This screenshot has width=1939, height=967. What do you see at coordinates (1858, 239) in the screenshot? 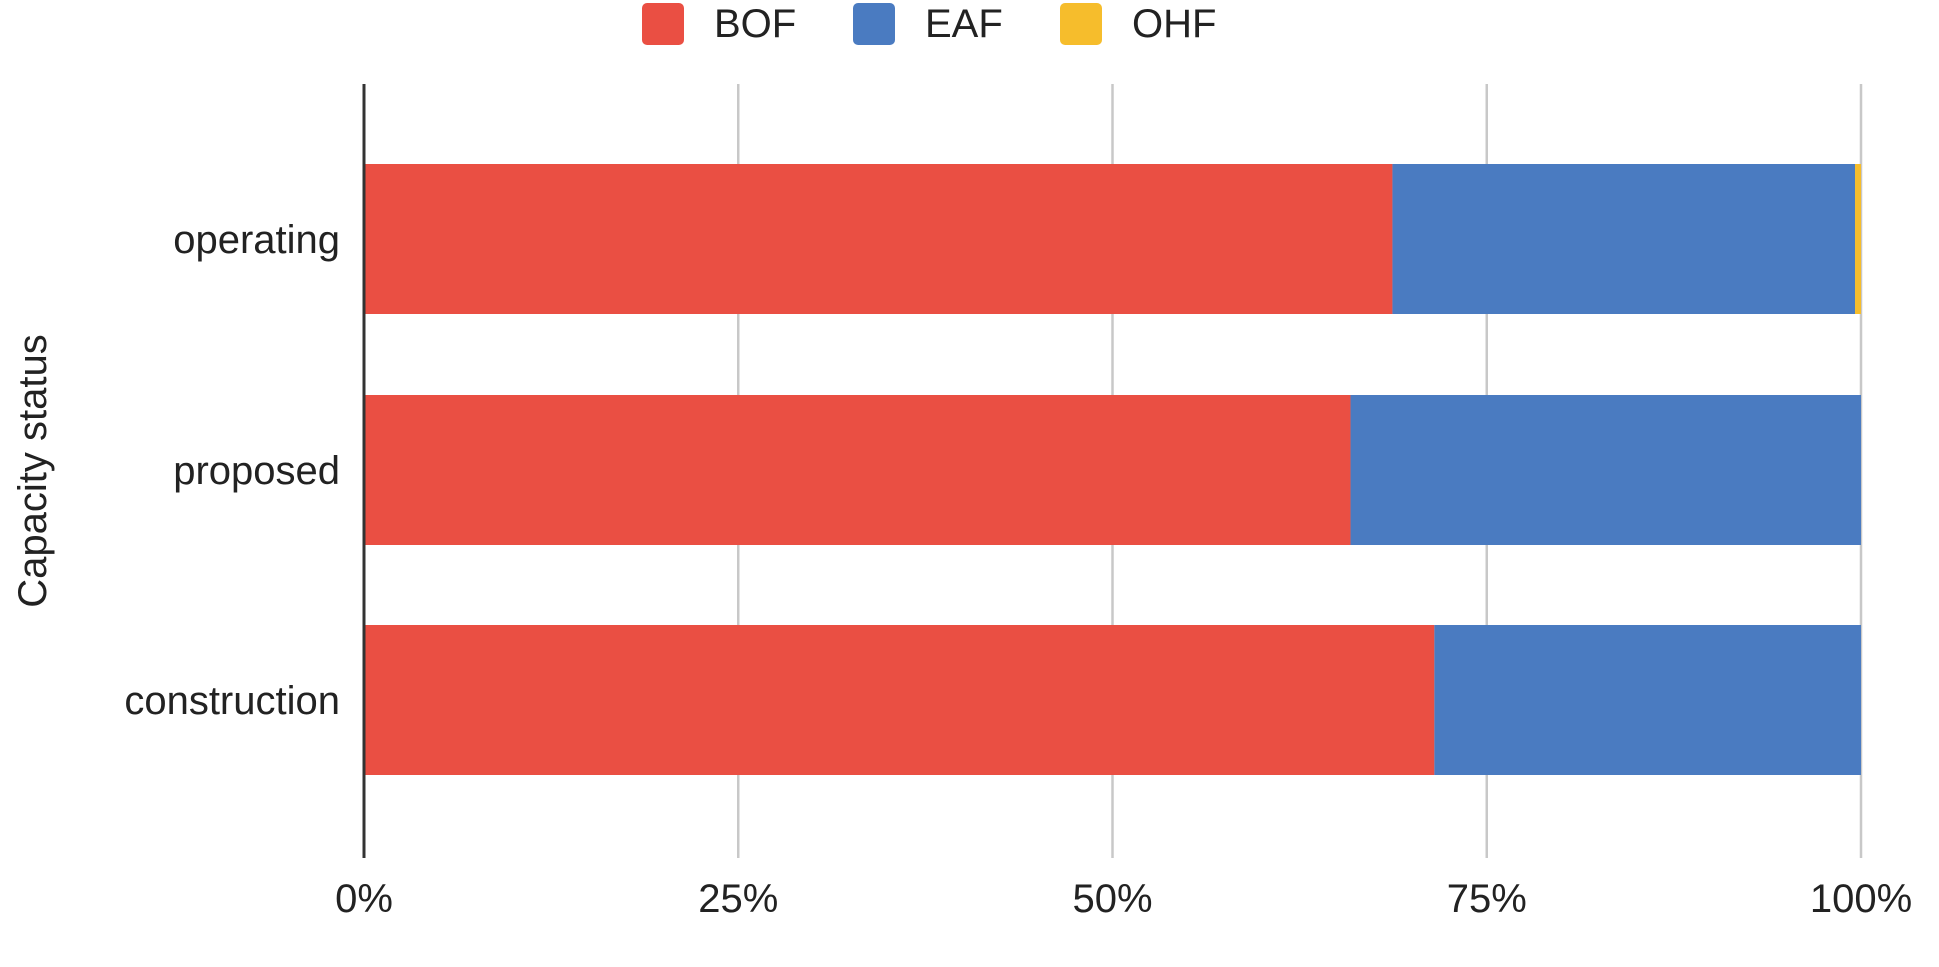
I see `bar-operating-ohf` at bounding box center [1858, 239].